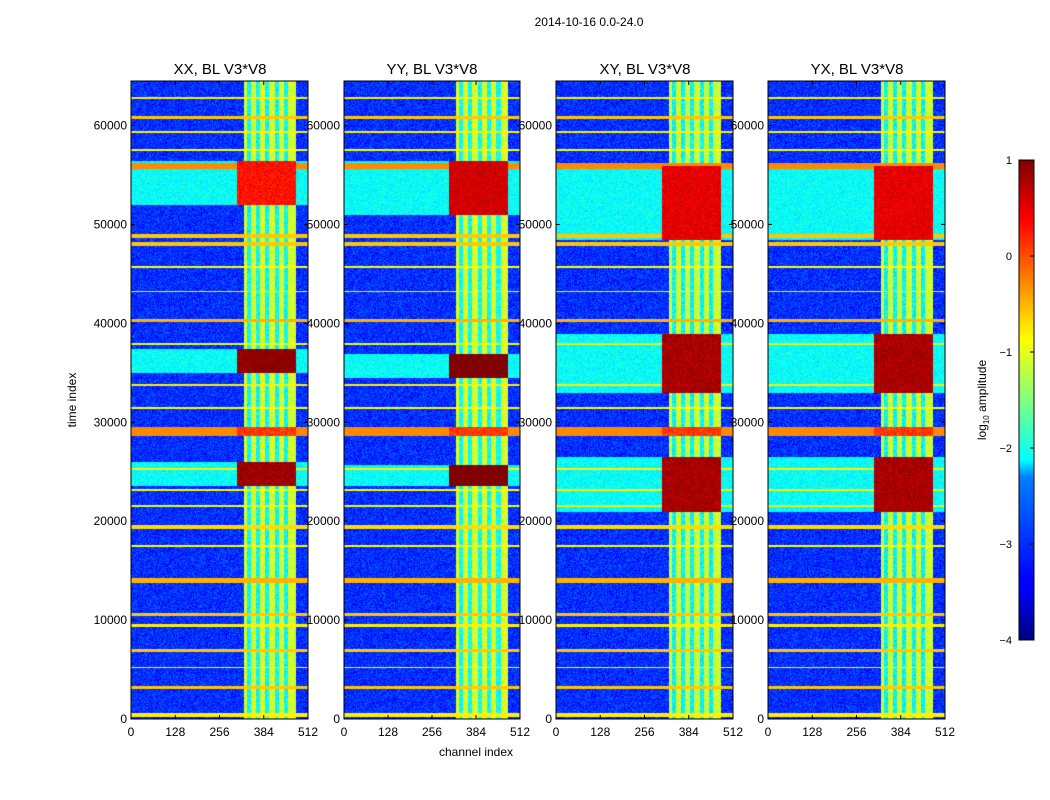 The width and height of the screenshot is (1050, 800). Describe the element at coordinates (1005, 353) in the screenshot. I see `colorbar-tick-label: −1` at that location.